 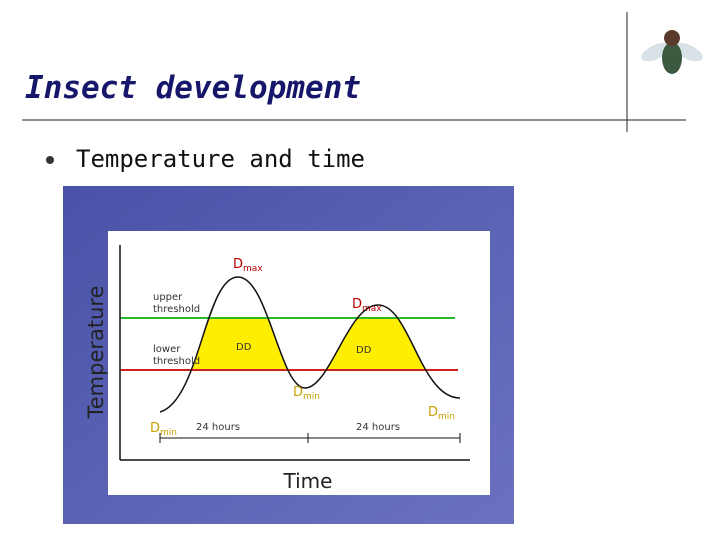 I want to click on y-axis-label: Temperature, so click(x=96, y=352).